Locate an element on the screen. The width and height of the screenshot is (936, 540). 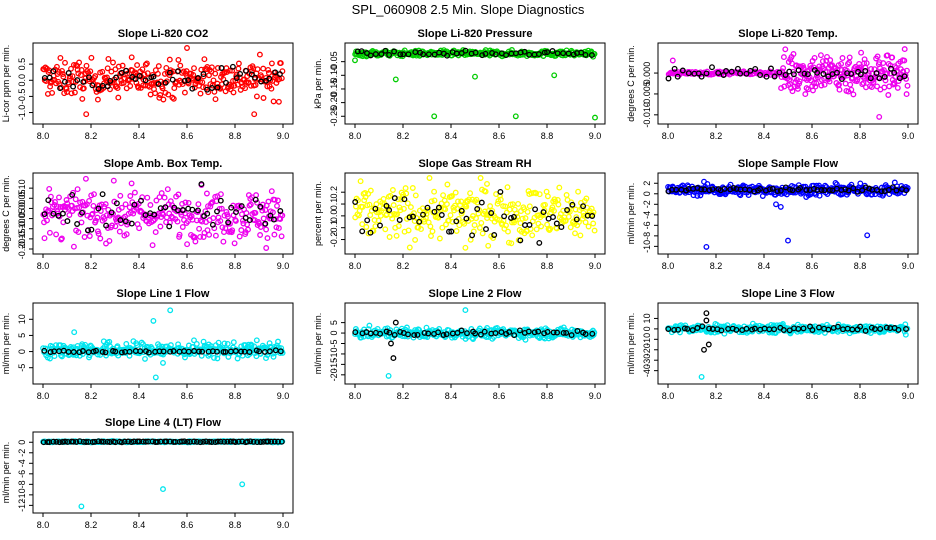
chart-title: Slope Amb. Box Temp. is located at coordinates (163, 164).